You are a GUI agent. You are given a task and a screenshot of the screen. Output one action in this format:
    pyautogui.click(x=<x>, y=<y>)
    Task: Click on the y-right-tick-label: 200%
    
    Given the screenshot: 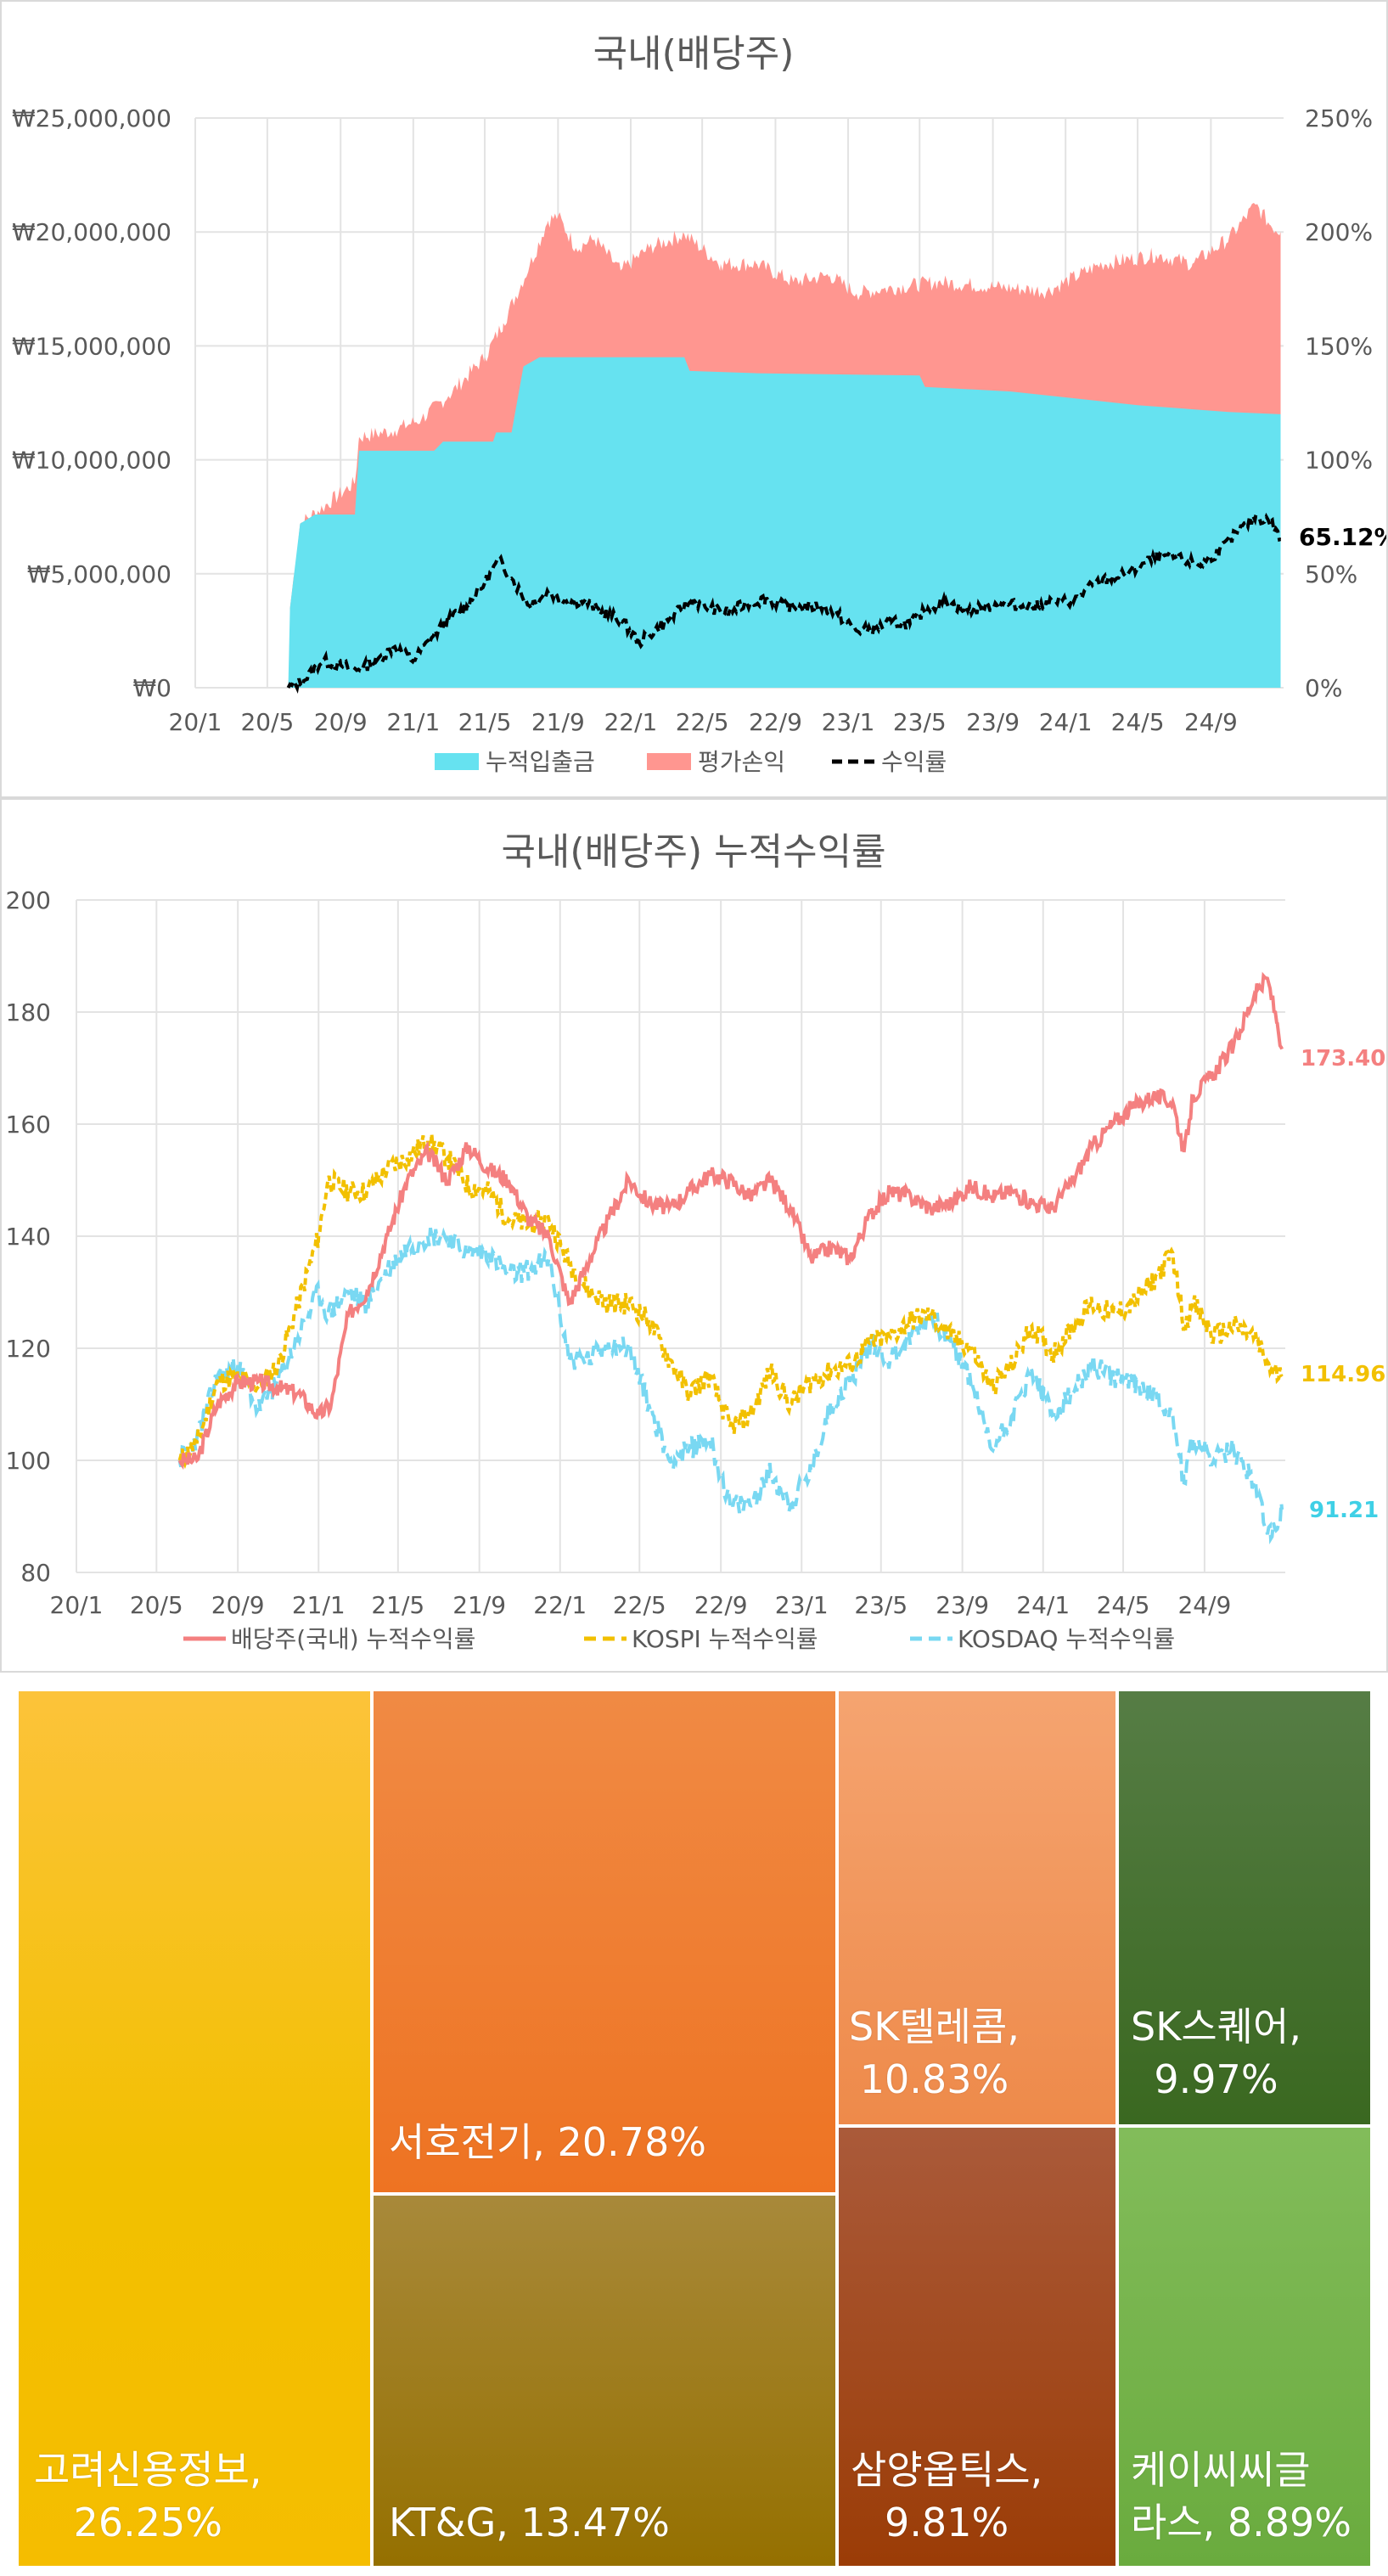 What is the action you would take?
    pyautogui.click(x=1339, y=232)
    